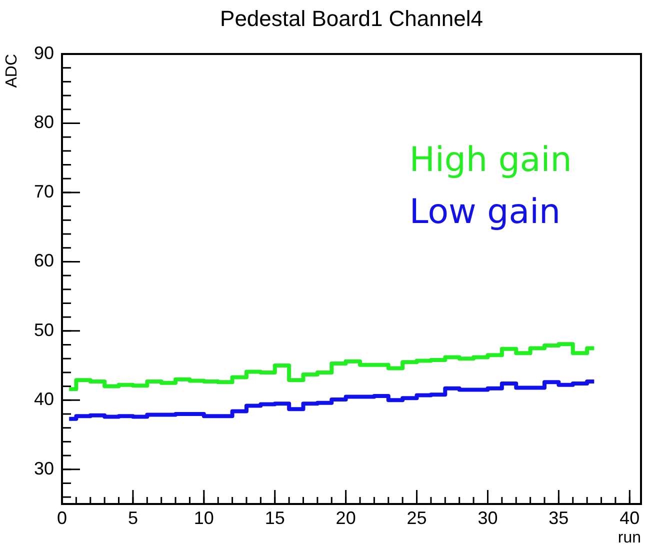 This screenshot has height=545, width=646. What do you see at coordinates (11, 71) in the screenshot?
I see `y-axis-title: ADC` at bounding box center [11, 71].